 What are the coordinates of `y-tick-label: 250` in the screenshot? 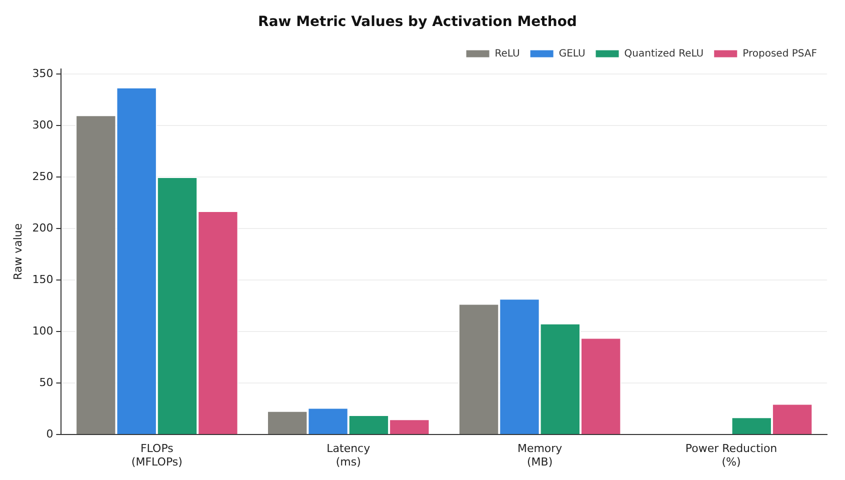 It's located at (43, 176).